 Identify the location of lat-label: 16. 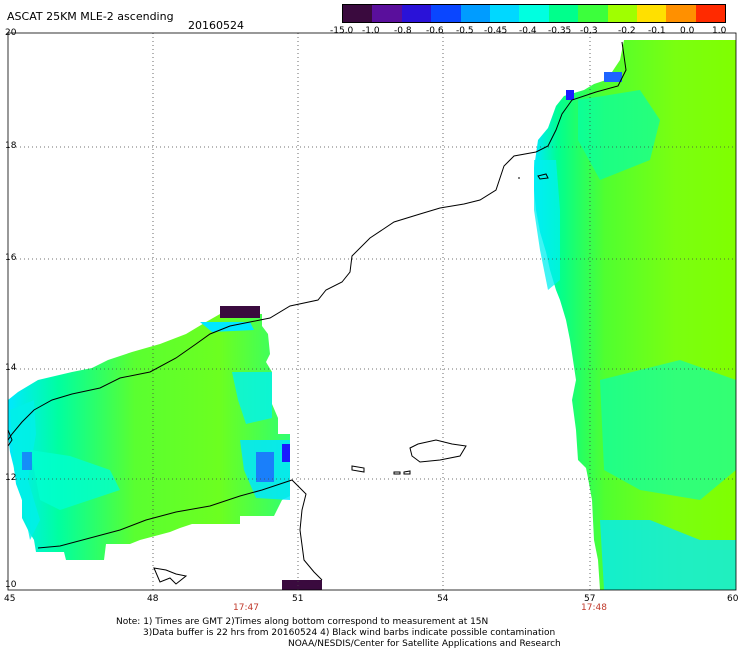
(11, 258).